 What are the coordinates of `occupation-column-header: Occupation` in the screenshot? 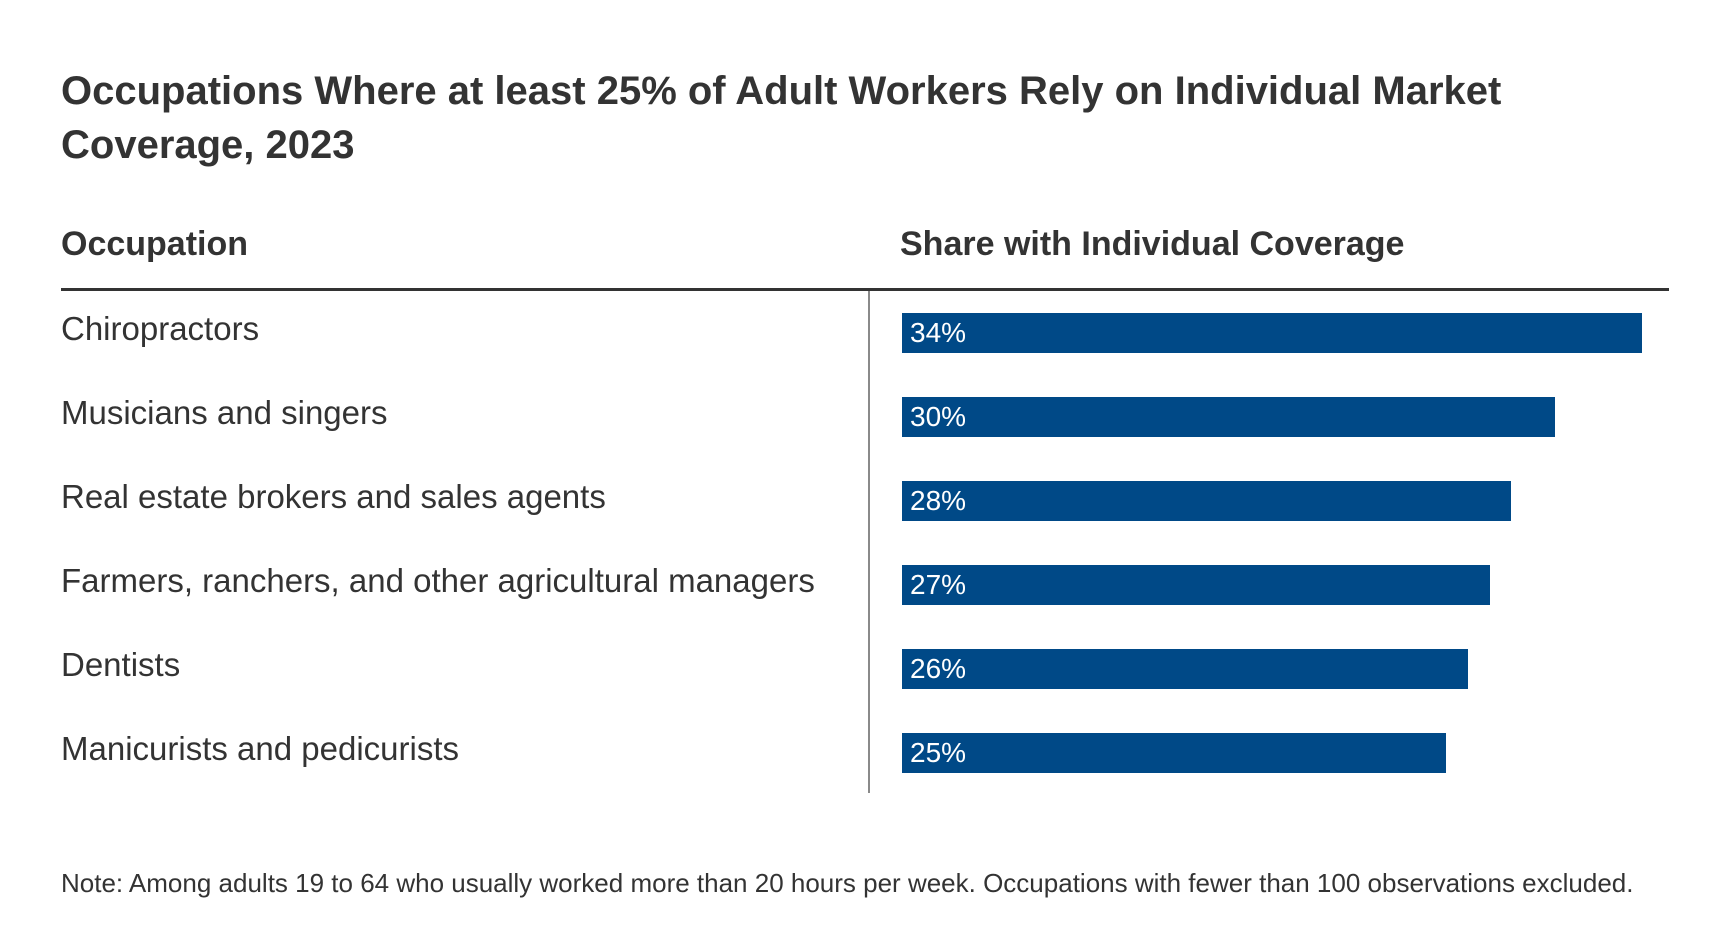 It's located at (155, 244).